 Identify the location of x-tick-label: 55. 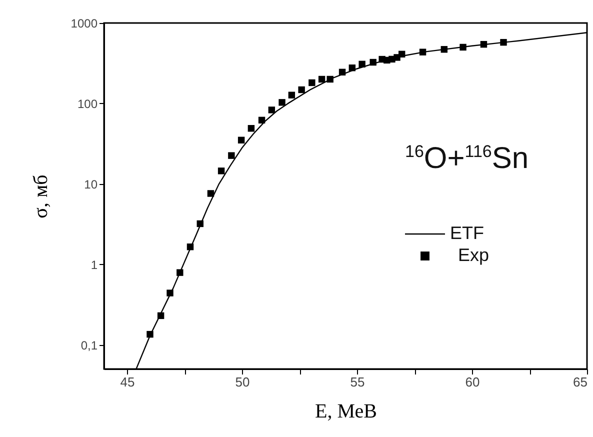
(357, 382).